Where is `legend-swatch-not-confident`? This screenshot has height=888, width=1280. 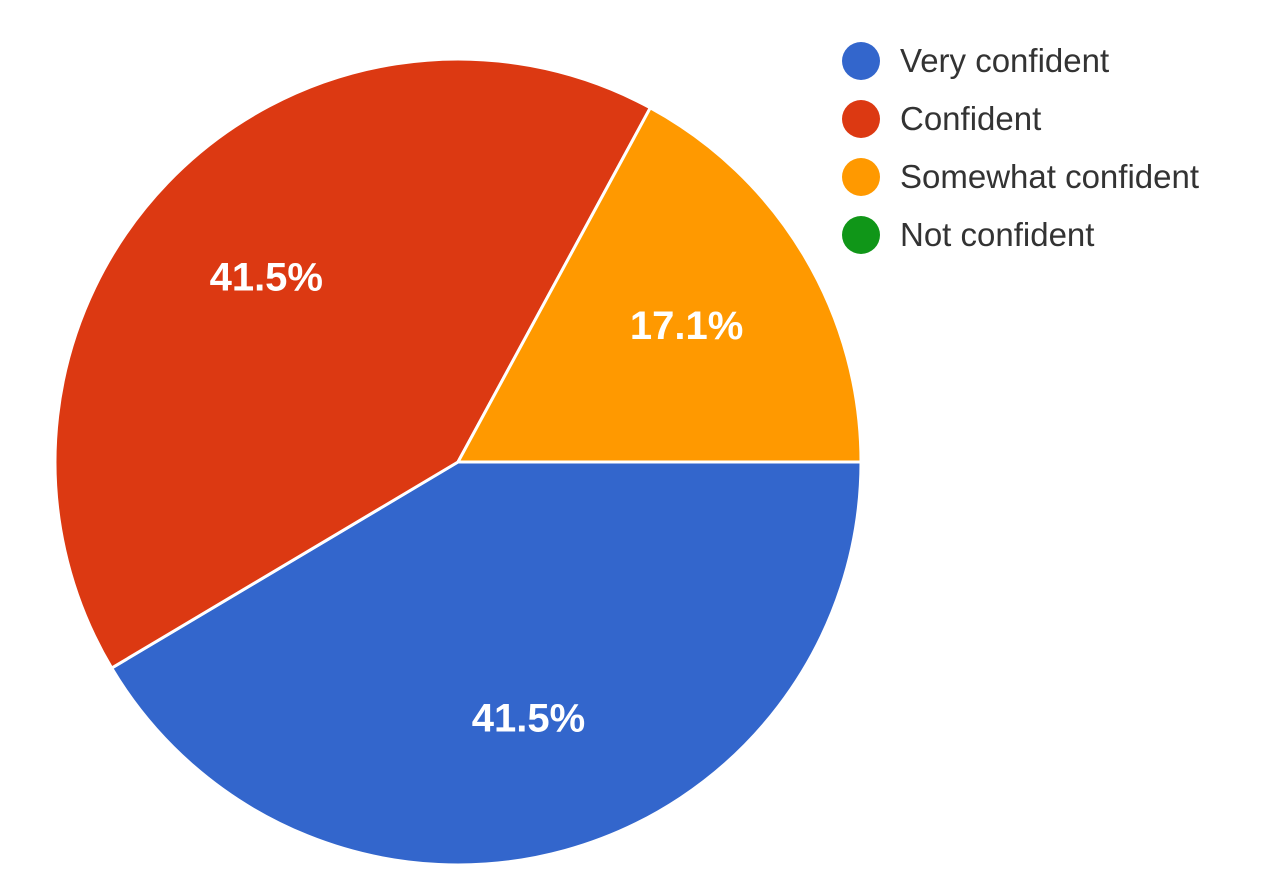 legend-swatch-not-confident is located at coordinates (861, 235).